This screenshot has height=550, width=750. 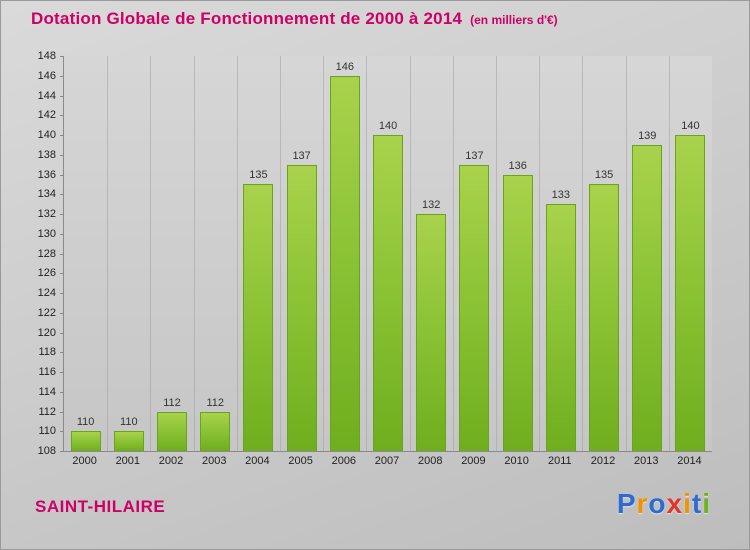 What do you see at coordinates (664, 504) in the screenshot?
I see `proxiti-logo: Proxiti` at bounding box center [664, 504].